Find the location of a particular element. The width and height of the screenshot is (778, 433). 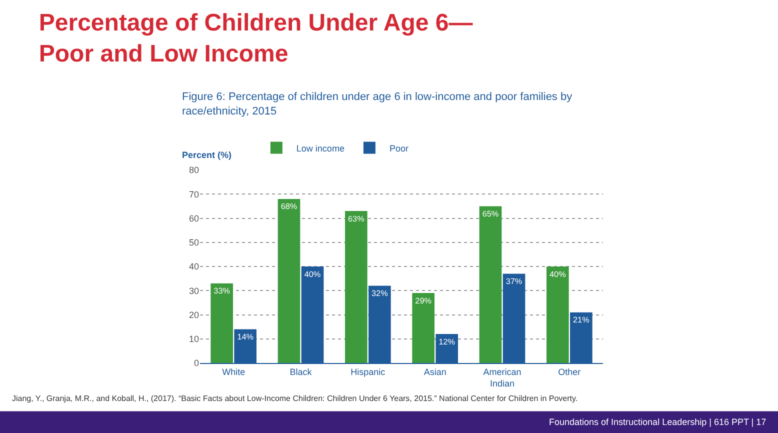

x-tick-label: American Indian is located at coordinates (502, 377).